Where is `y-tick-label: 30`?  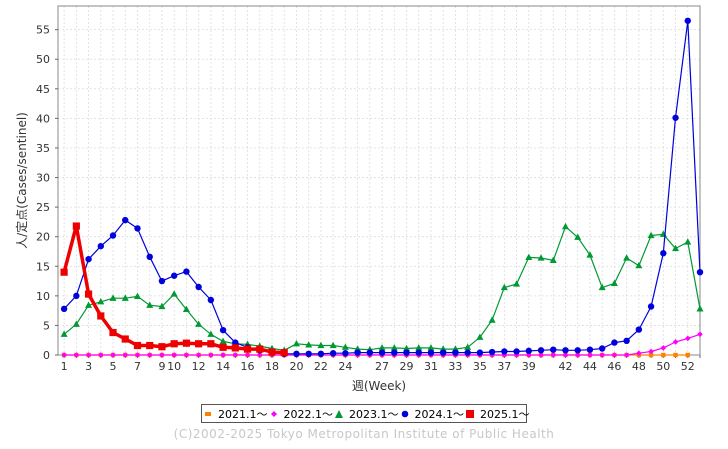
y-tick-label: 30 is located at coordinates (43, 178).